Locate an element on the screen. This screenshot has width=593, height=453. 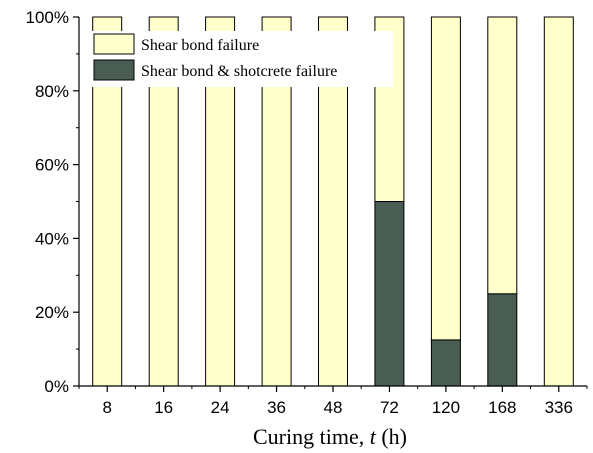
legend-swatch-shear-bond-shotcrete-failure is located at coordinates (114, 70).